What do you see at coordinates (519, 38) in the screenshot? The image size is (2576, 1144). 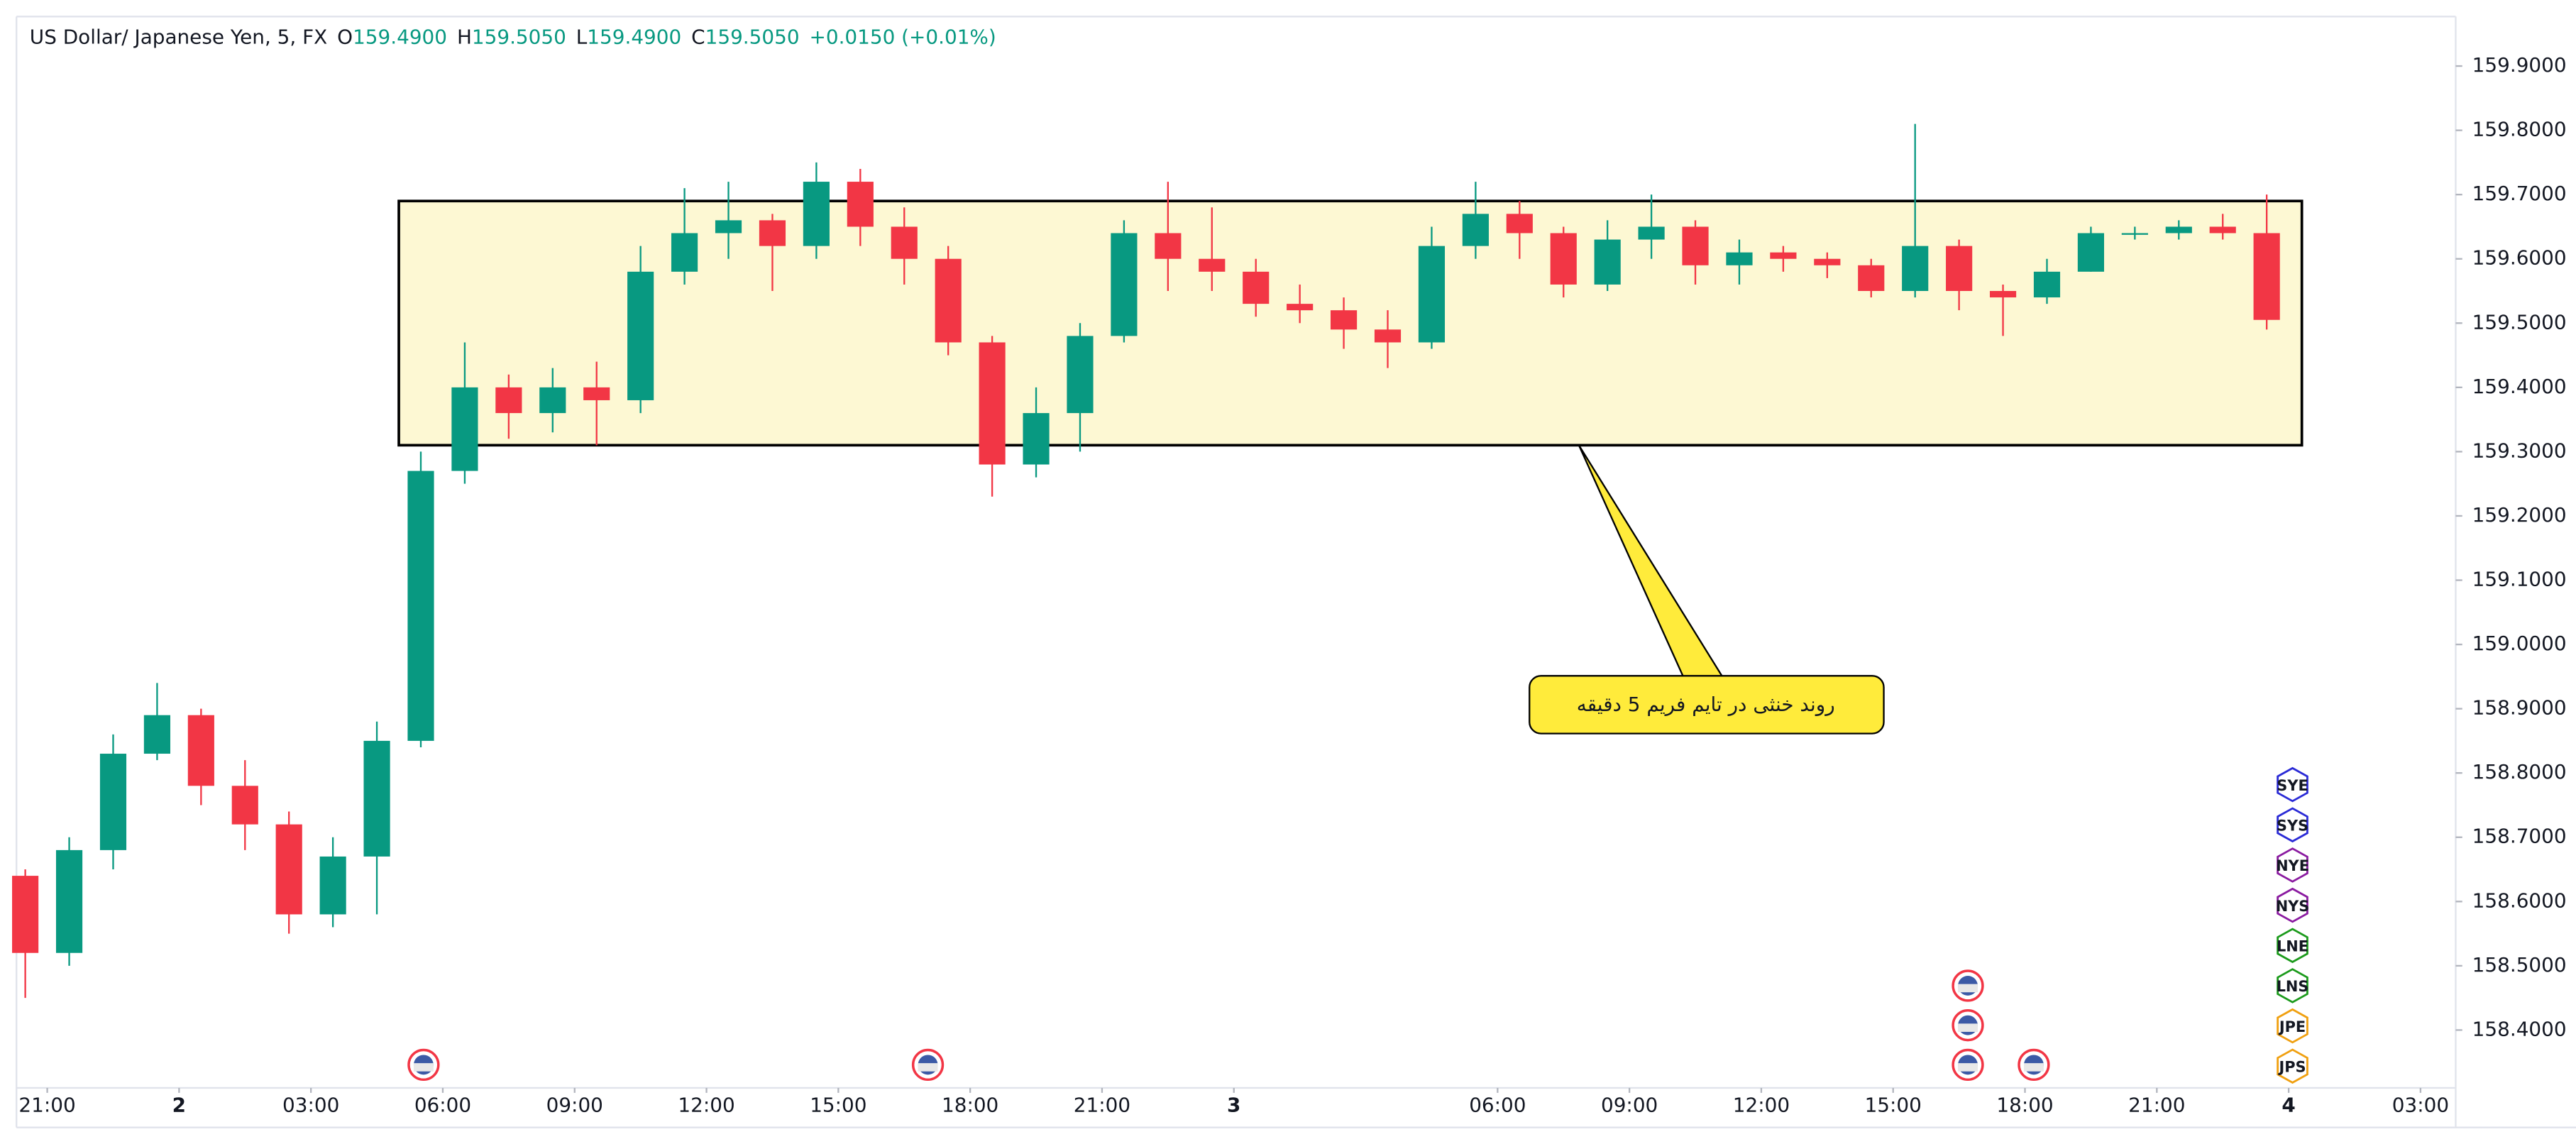 I see `high-value: 159.5050` at bounding box center [519, 38].